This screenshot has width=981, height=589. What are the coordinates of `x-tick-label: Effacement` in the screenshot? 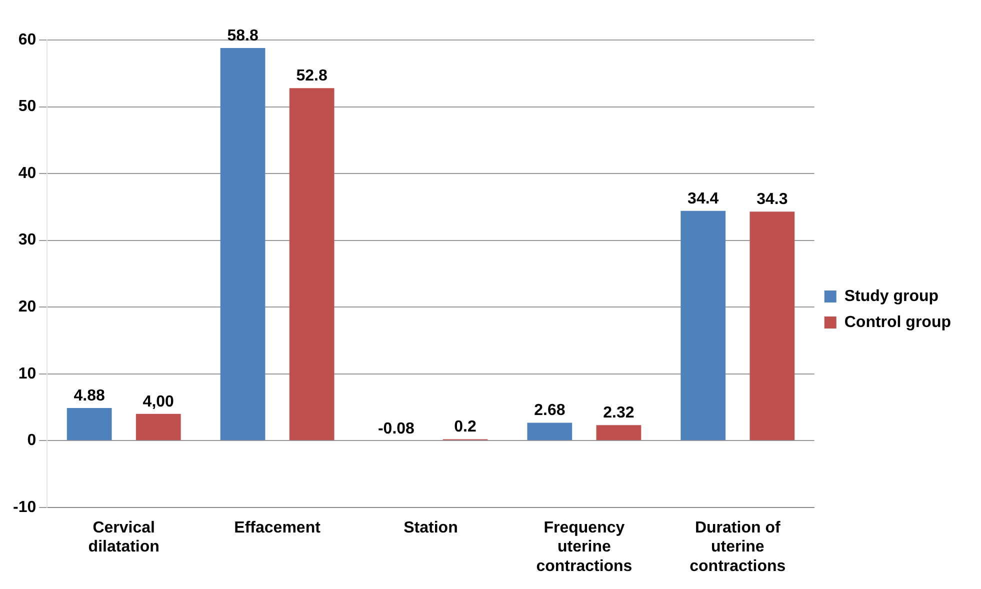 It's located at (278, 527).